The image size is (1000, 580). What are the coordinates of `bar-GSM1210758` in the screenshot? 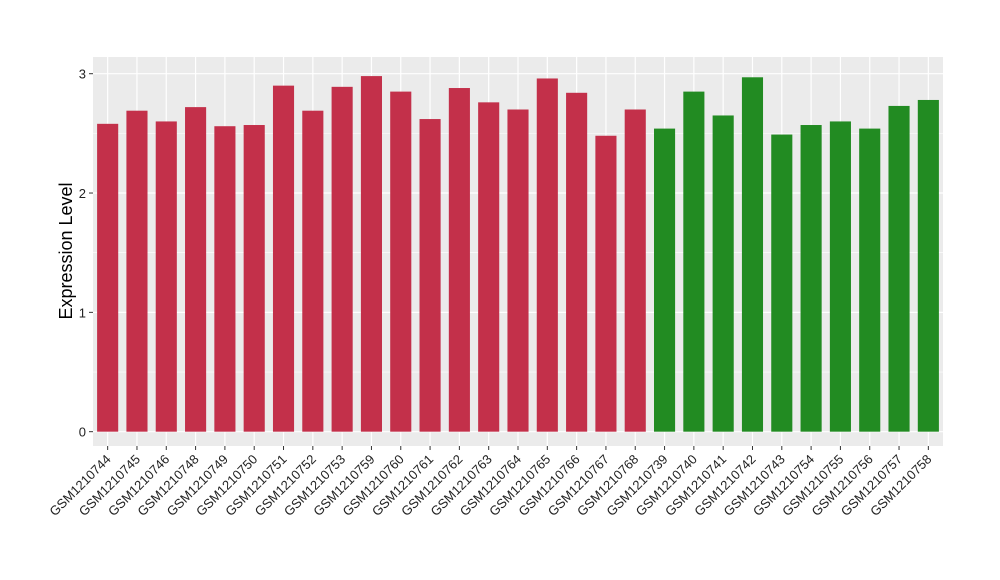 It's located at (928, 265).